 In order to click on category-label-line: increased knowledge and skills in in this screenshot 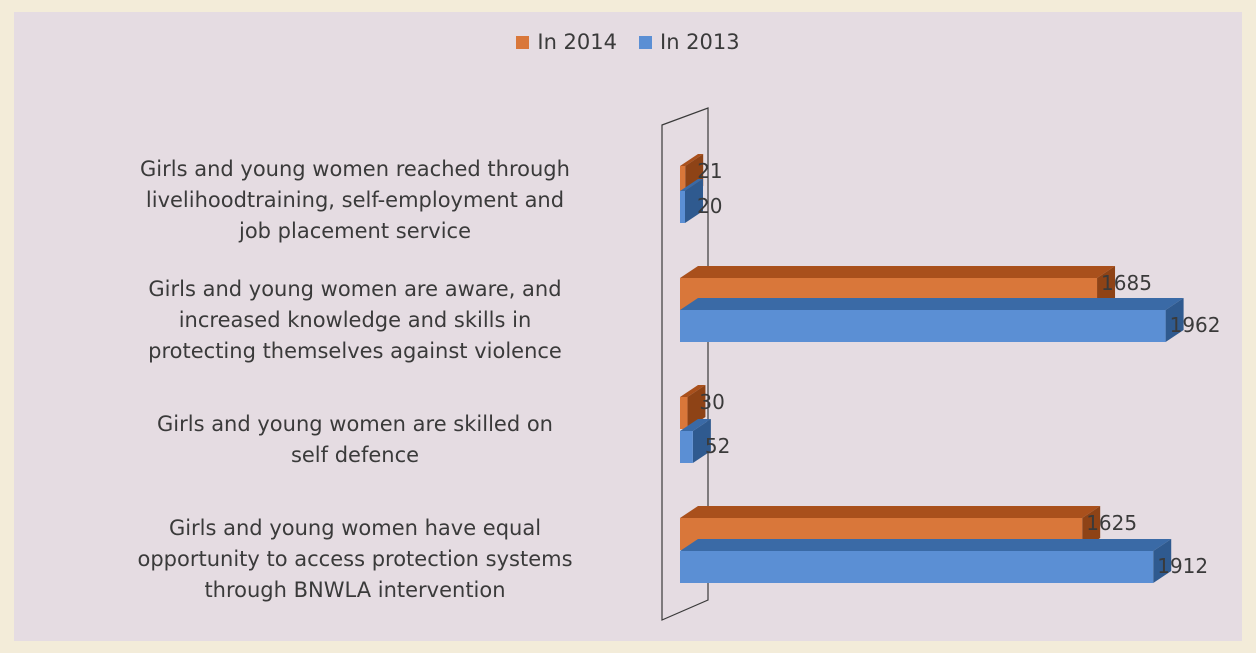, I will do `click(355, 320)`.